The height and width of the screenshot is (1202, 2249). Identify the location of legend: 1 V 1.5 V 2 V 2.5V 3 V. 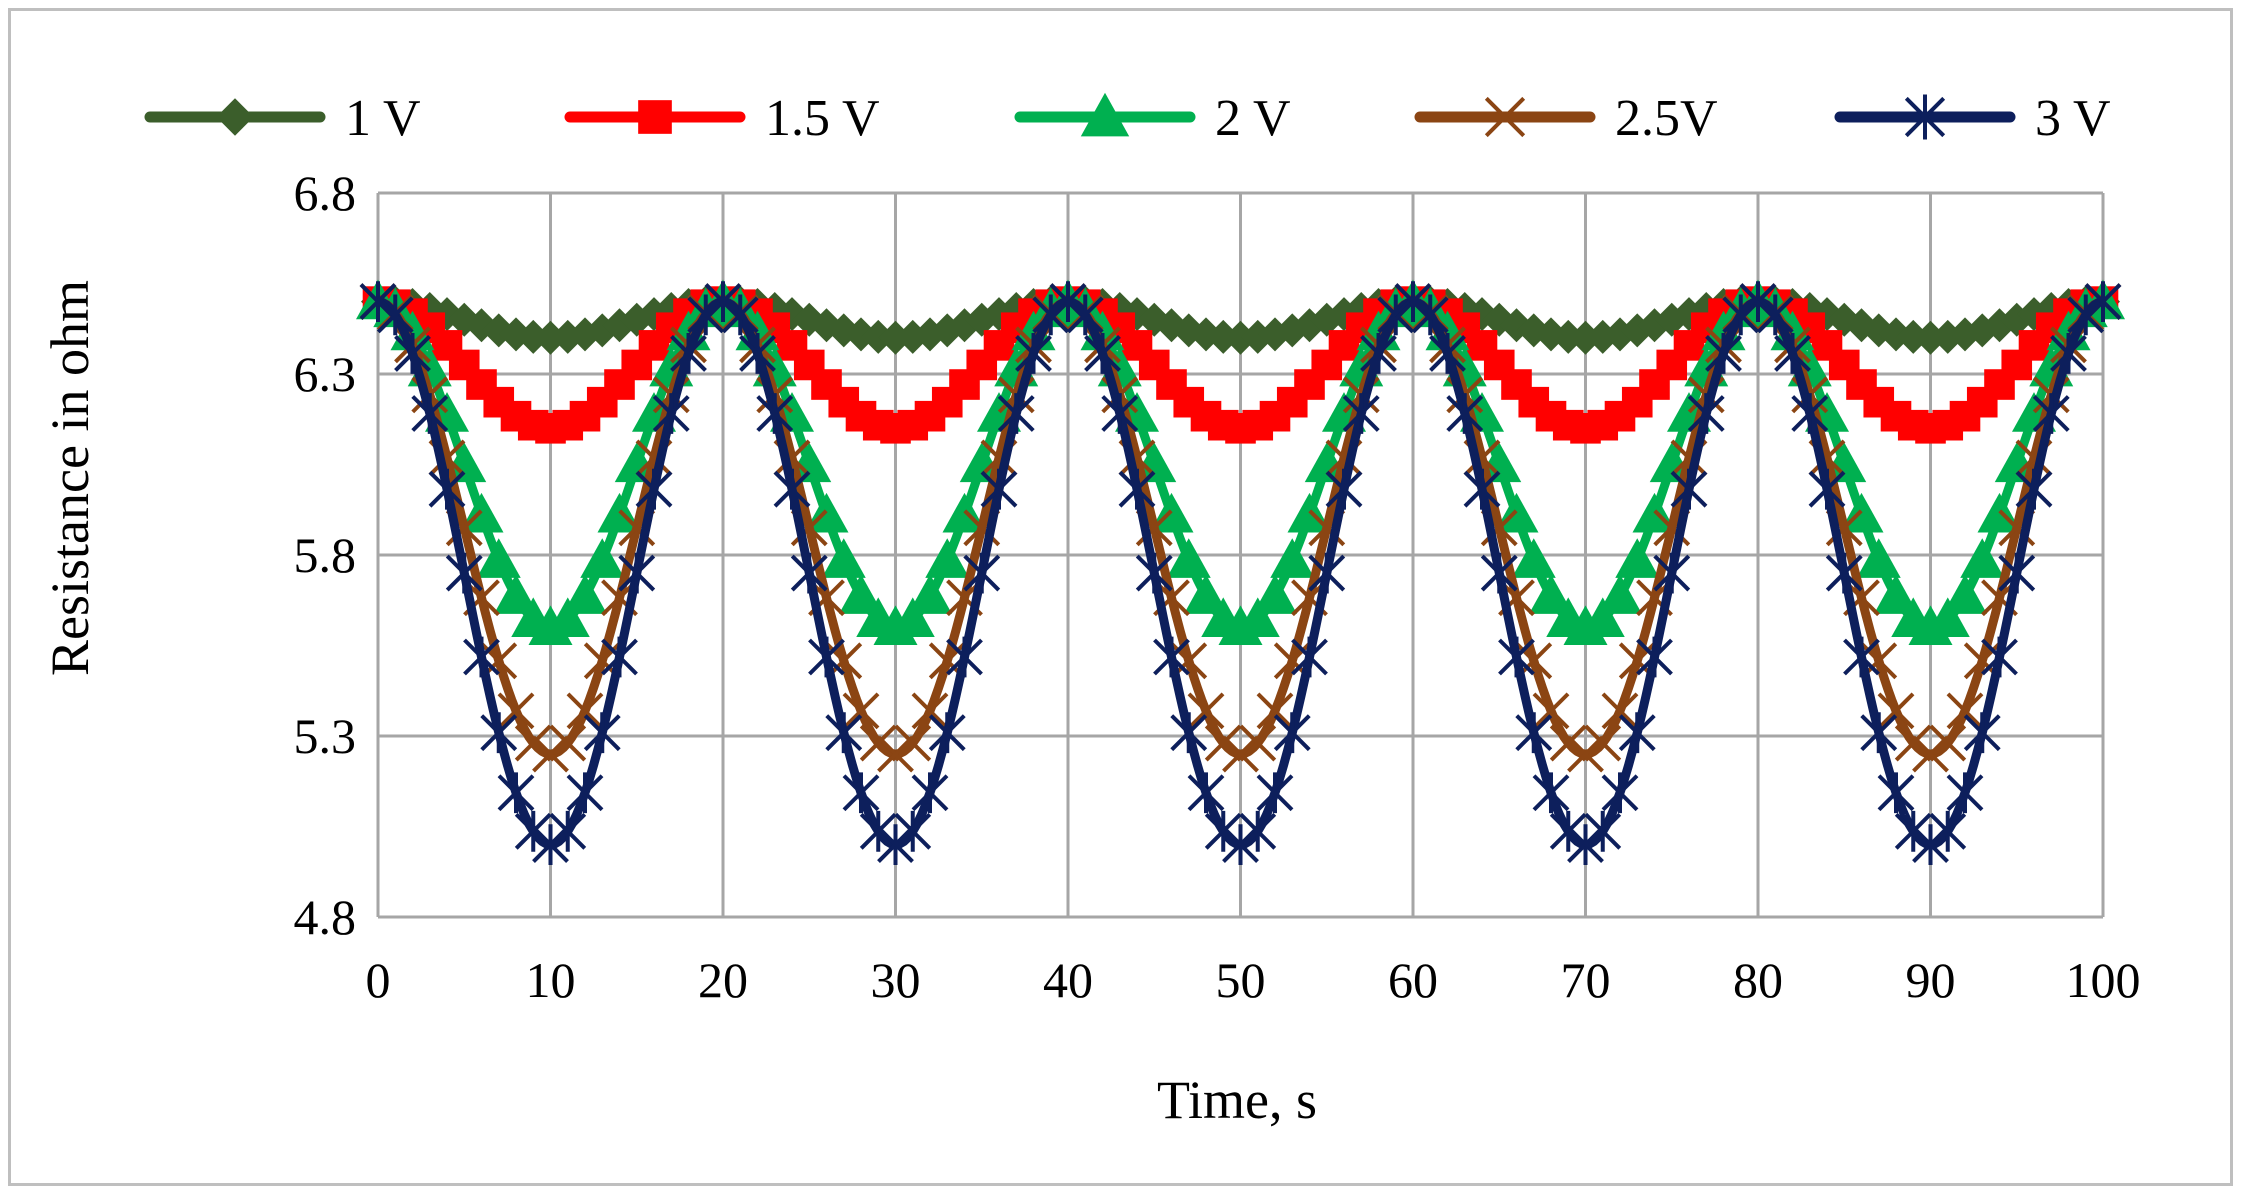
(1127, 118).